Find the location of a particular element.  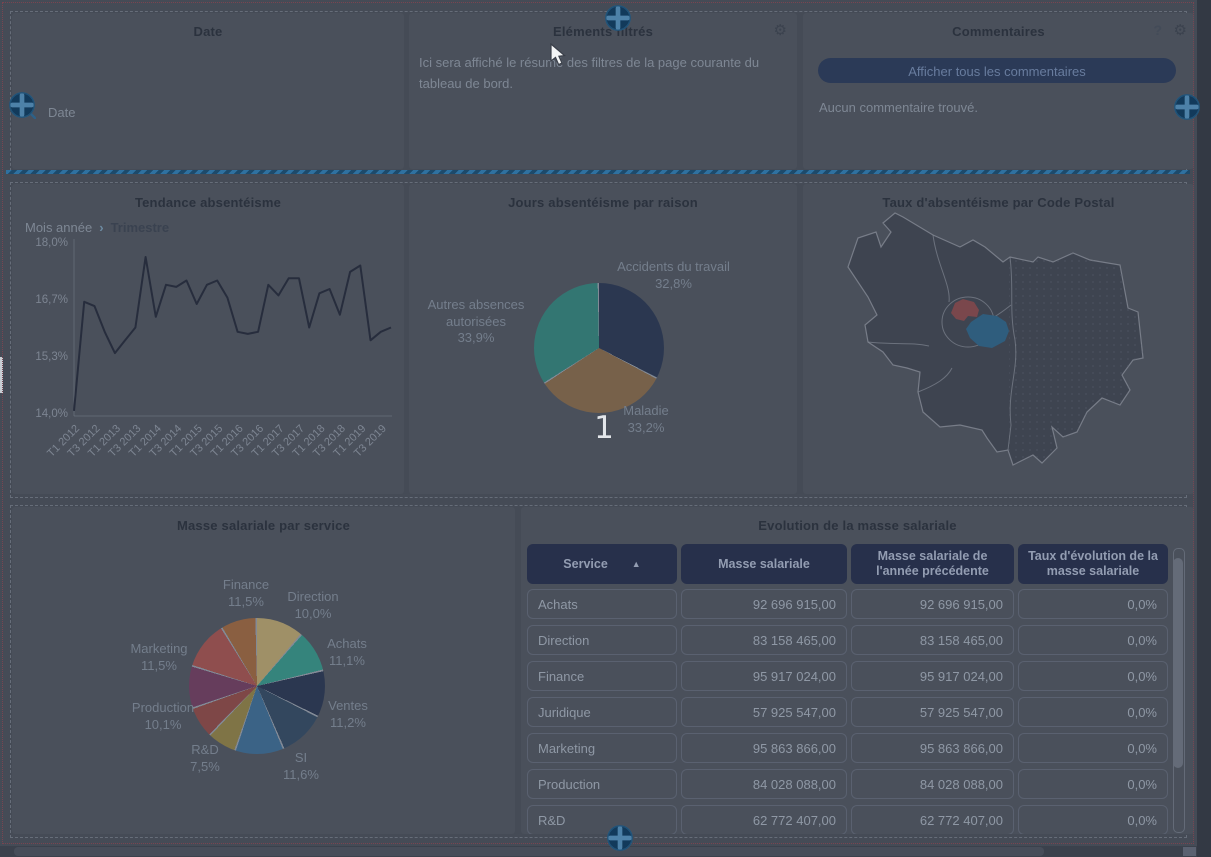

table-title: Evolution de la masse salariale is located at coordinates (857, 525).